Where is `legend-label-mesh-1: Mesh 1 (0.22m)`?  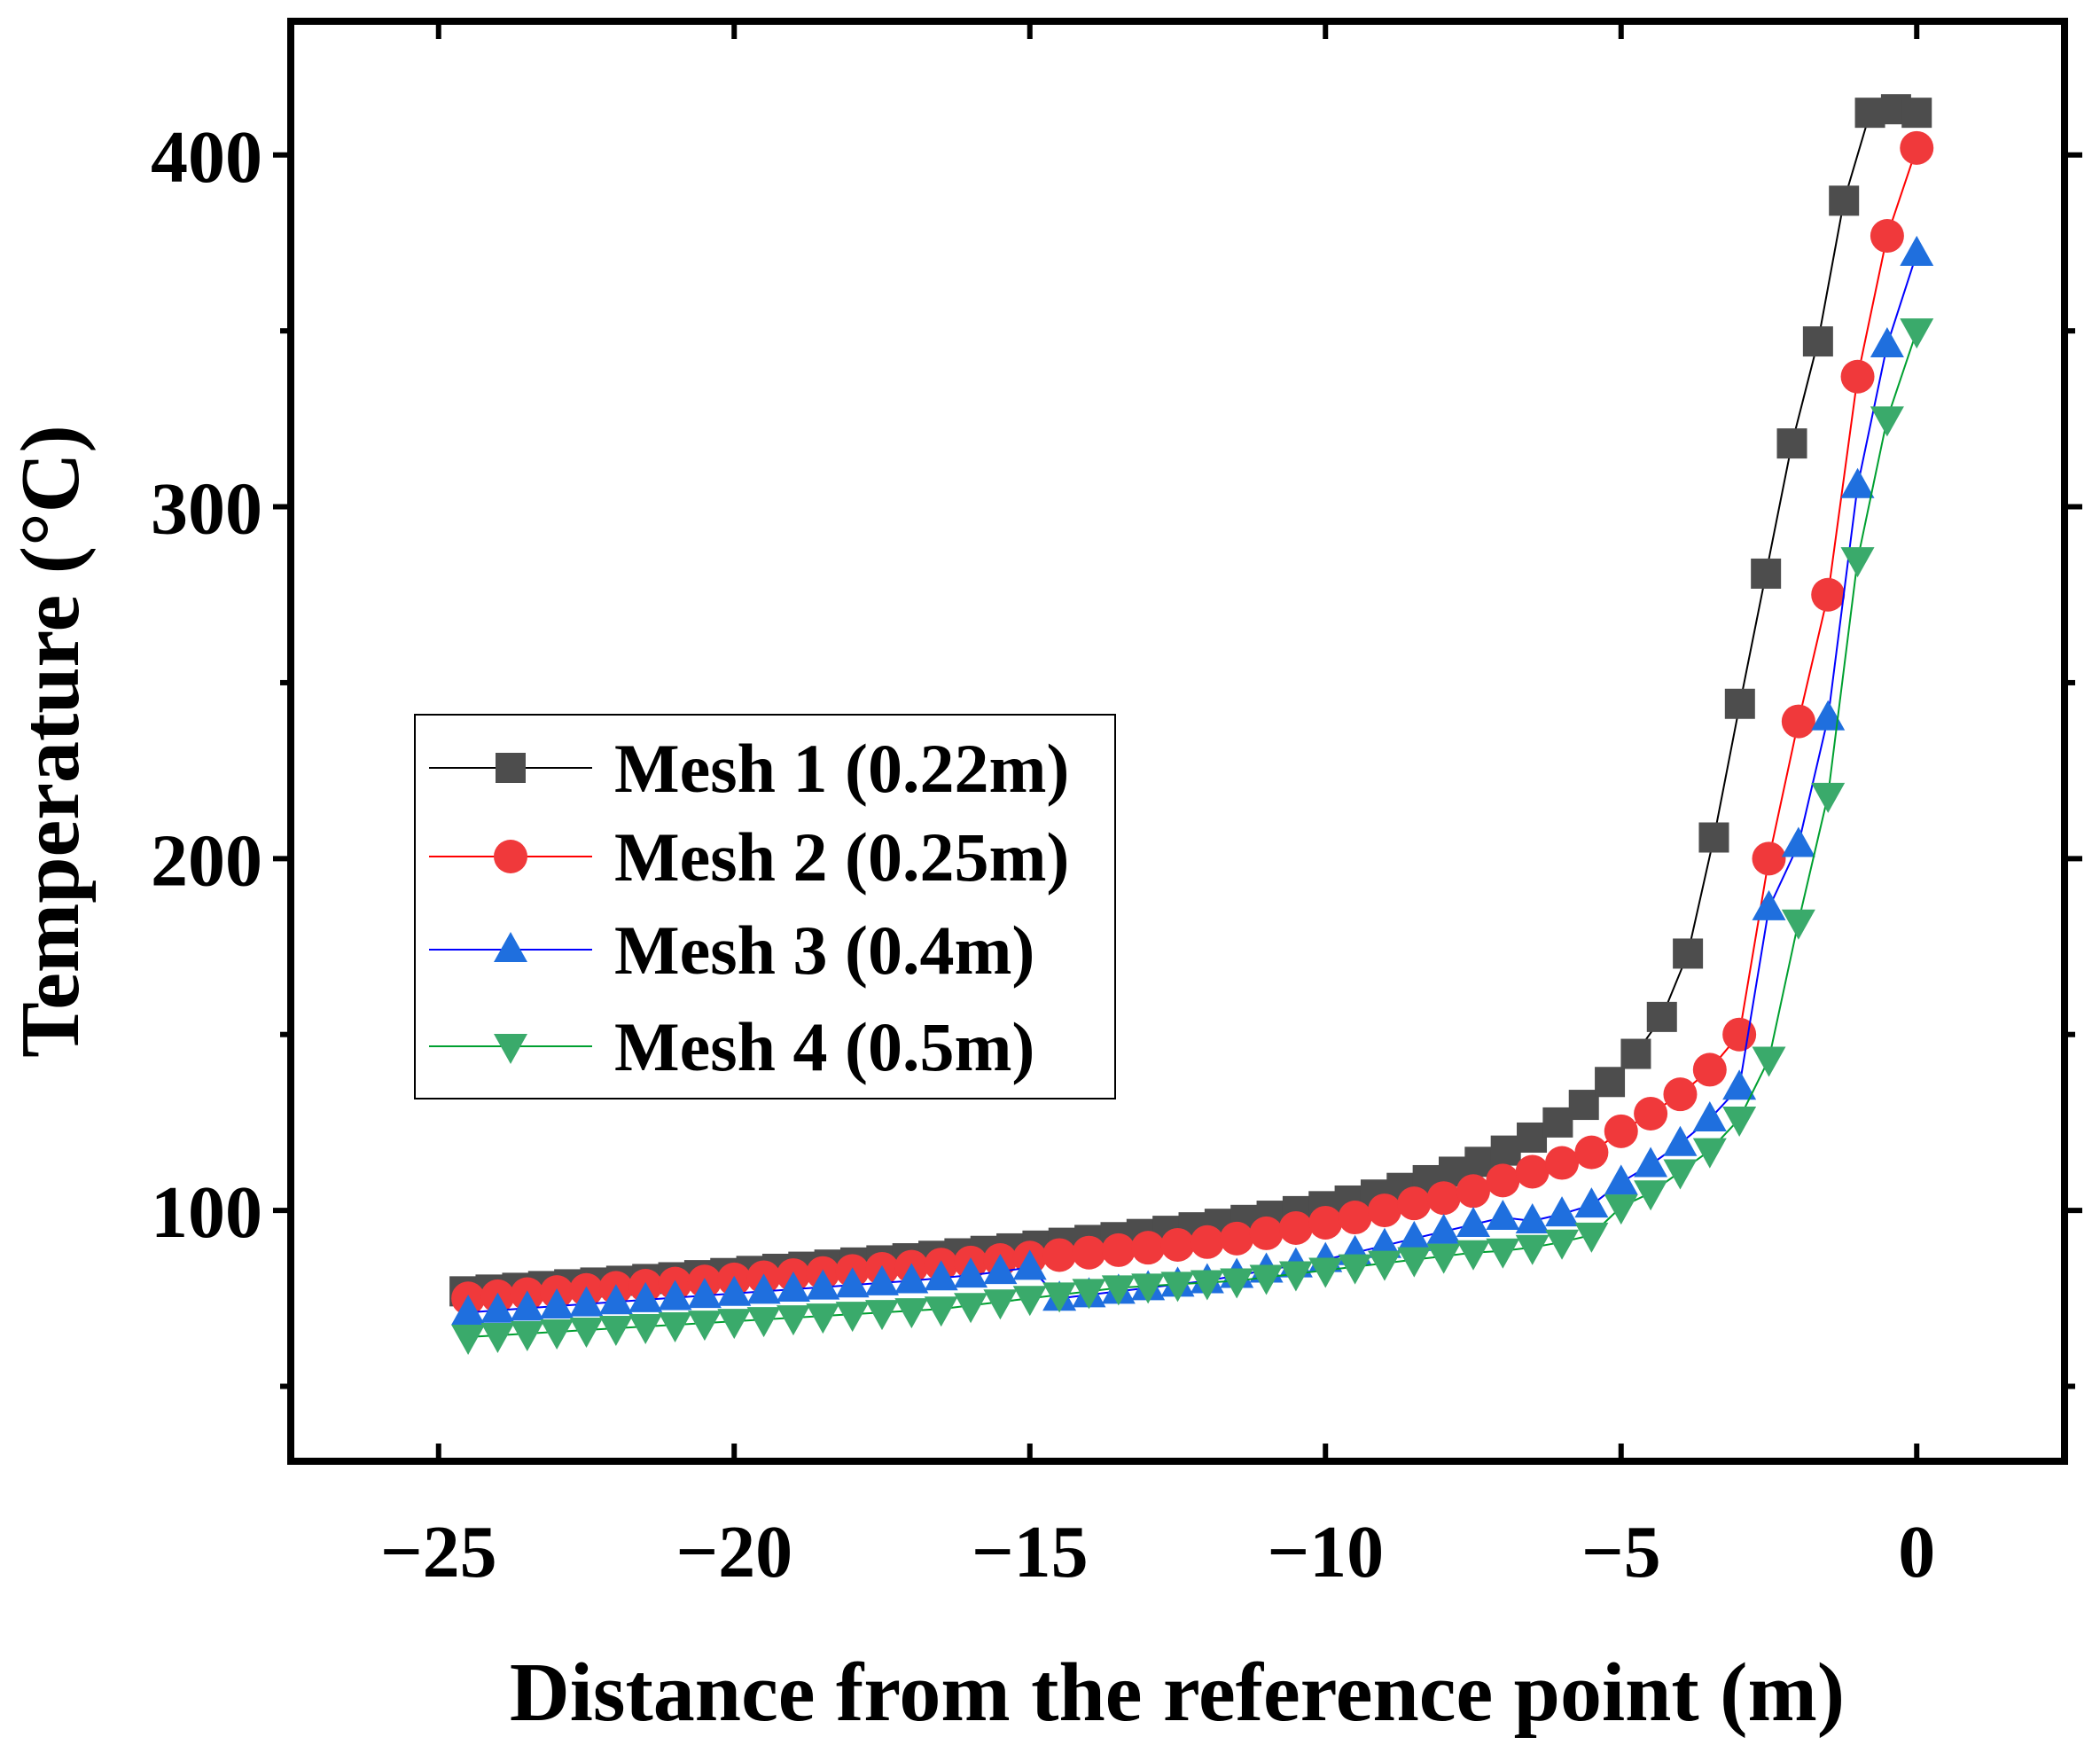 legend-label-mesh-1: Mesh 1 (0.22m) is located at coordinates (841, 768).